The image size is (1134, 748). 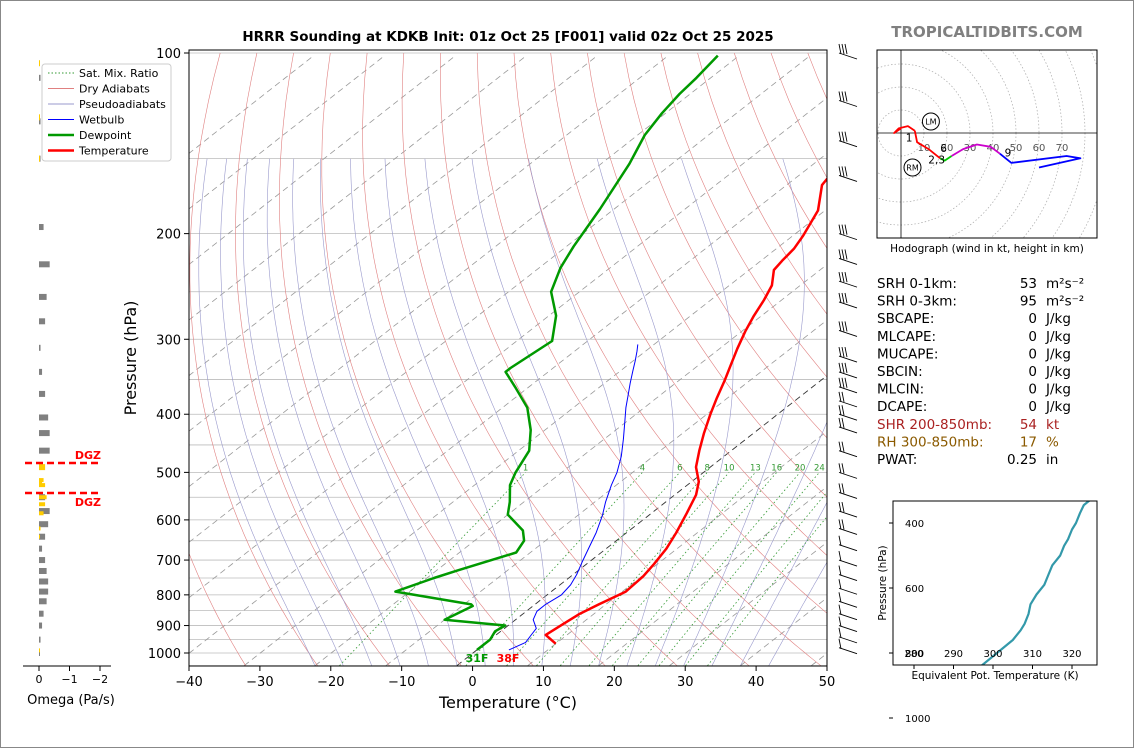 I want to click on dgz-bottom-label: DGZ, so click(x=88, y=455).